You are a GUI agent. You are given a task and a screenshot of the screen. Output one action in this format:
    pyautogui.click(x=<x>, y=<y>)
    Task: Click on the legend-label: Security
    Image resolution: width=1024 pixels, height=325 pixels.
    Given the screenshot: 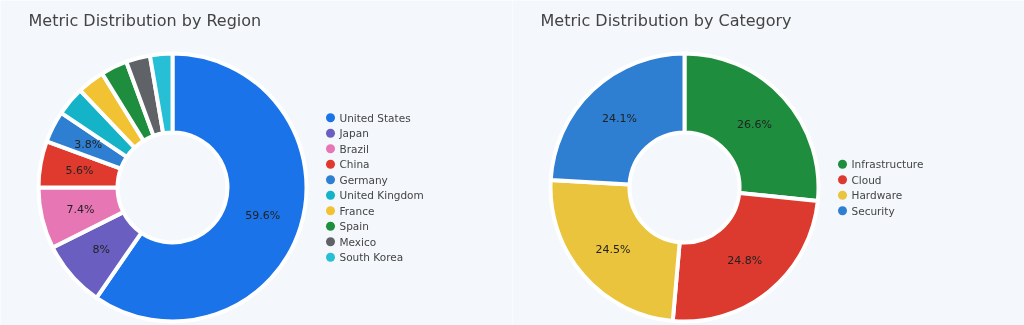 What is the action you would take?
    pyautogui.click(x=873, y=210)
    